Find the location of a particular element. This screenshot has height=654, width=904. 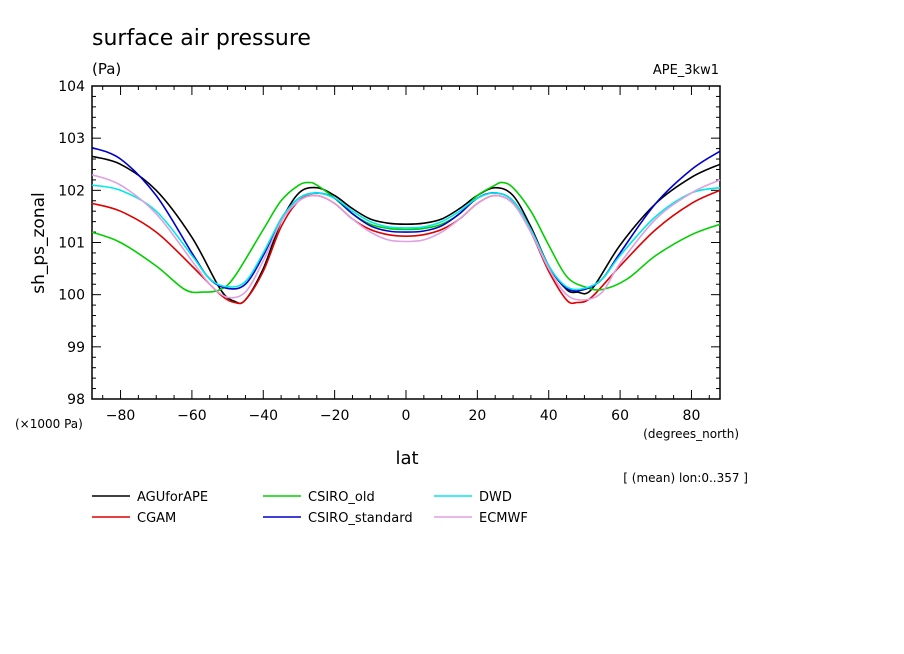

x-tick-label: 20 is located at coordinates (477, 416).